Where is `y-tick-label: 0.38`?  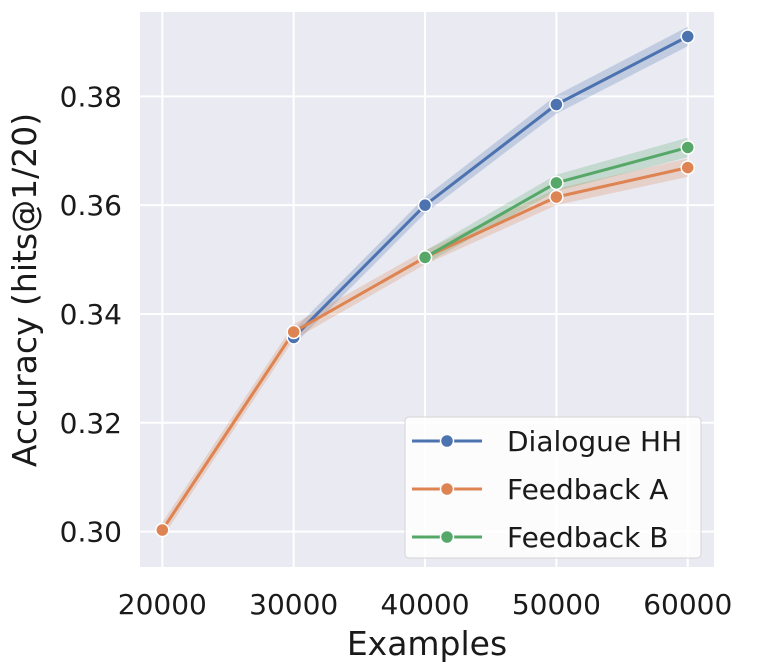 y-tick-label: 0.38 is located at coordinates (91, 96).